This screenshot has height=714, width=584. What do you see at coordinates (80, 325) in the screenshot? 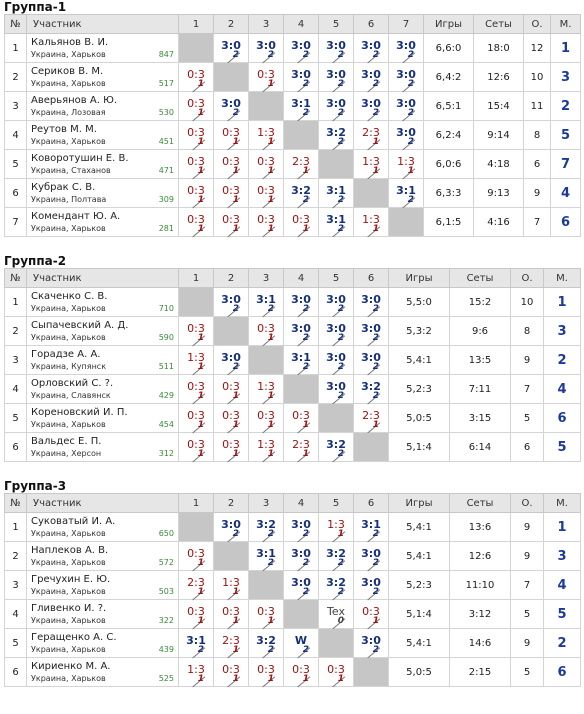
I see `player-name: Сыпачевский А. Д.` at bounding box center [80, 325].